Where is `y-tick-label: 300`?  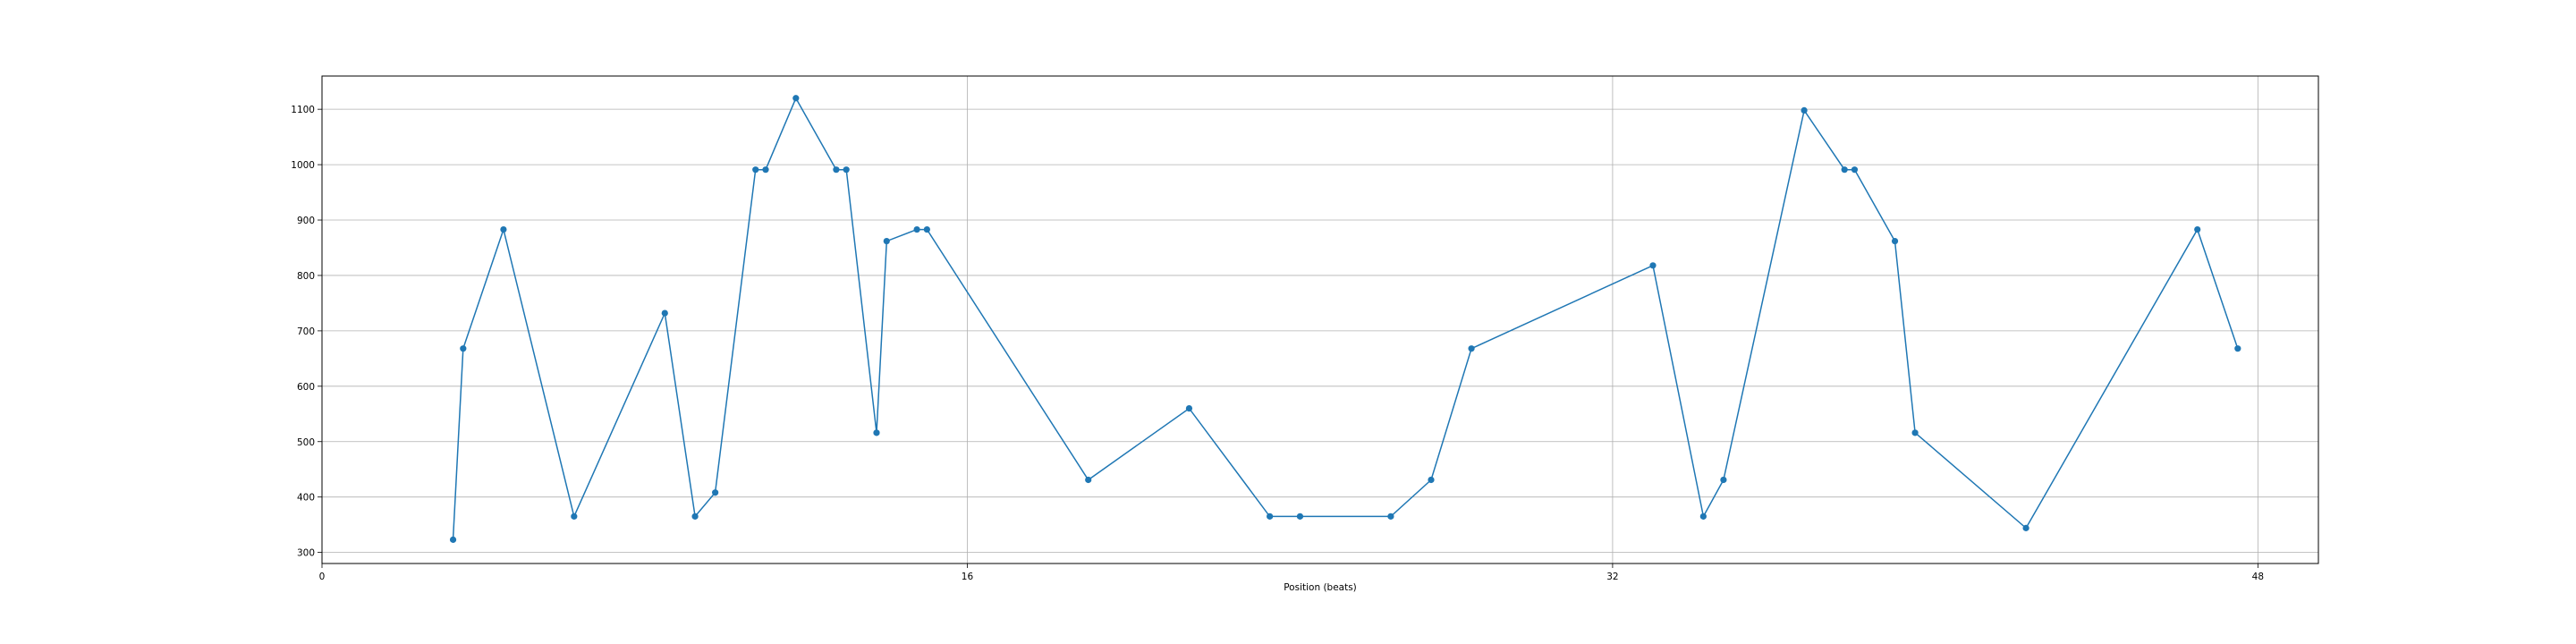 y-tick-label: 300 is located at coordinates (306, 553).